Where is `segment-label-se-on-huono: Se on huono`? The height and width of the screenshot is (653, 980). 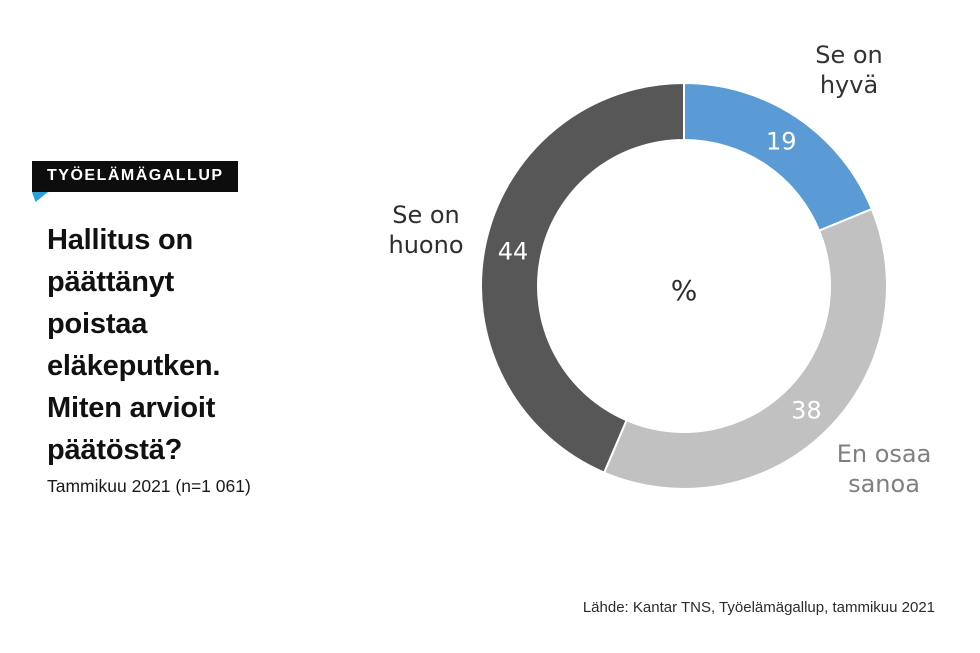
segment-label-se-on-huono: Se on huono is located at coordinates (426, 230).